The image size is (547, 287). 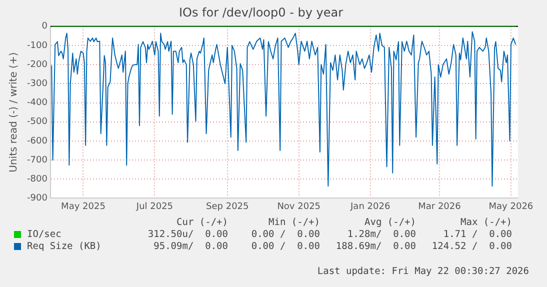 I want to click on text: Max (-/+), so click(x=486, y=222).